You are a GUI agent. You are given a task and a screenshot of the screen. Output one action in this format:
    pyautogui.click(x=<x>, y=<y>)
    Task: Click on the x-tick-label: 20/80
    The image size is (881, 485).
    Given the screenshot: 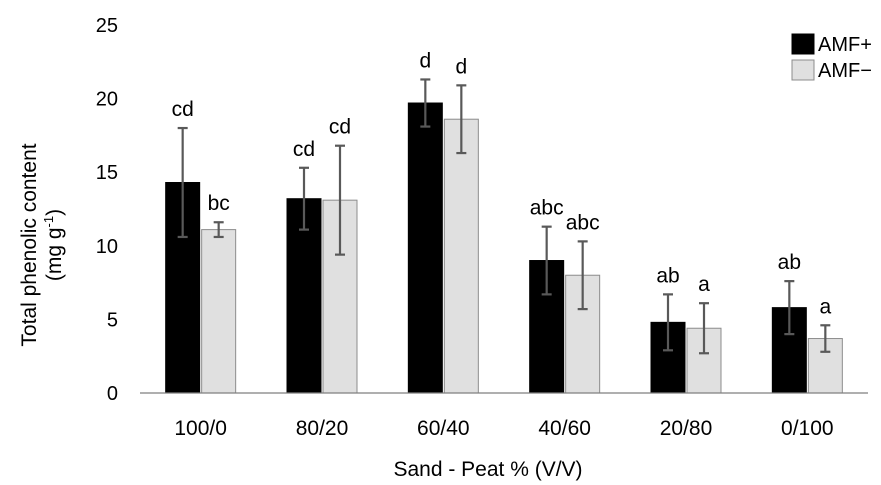 What is the action you would take?
    pyautogui.click(x=686, y=428)
    